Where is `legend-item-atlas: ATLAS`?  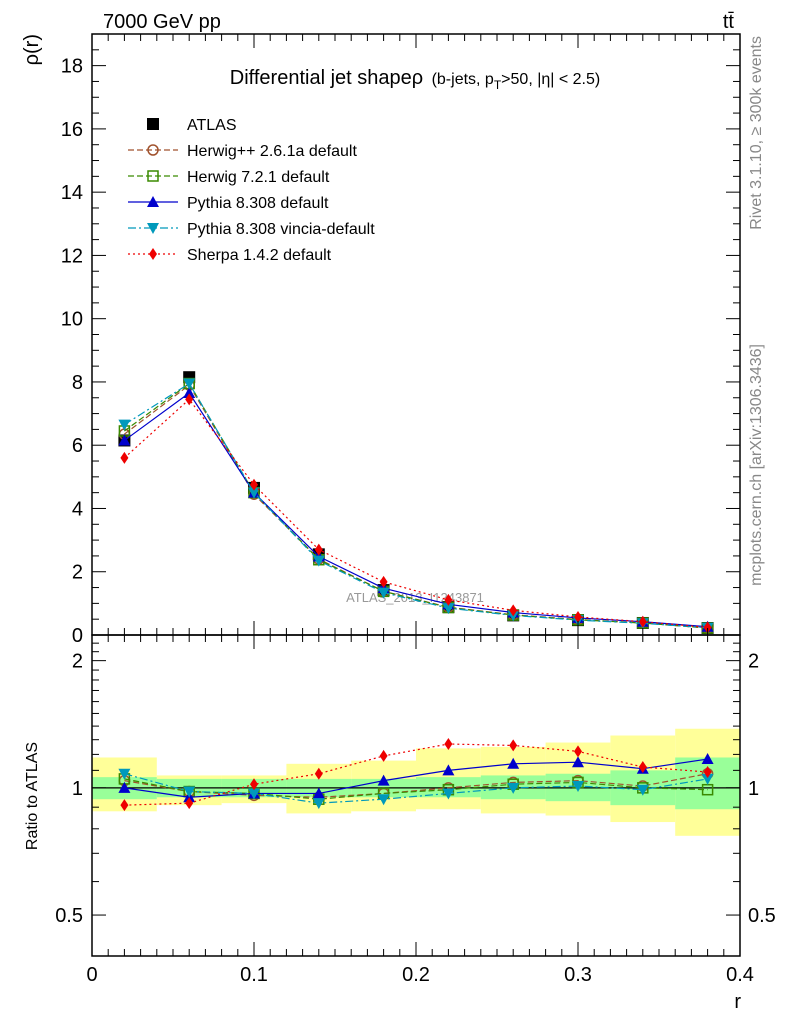
legend-item-atlas: ATLAS is located at coordinates (192, 125).